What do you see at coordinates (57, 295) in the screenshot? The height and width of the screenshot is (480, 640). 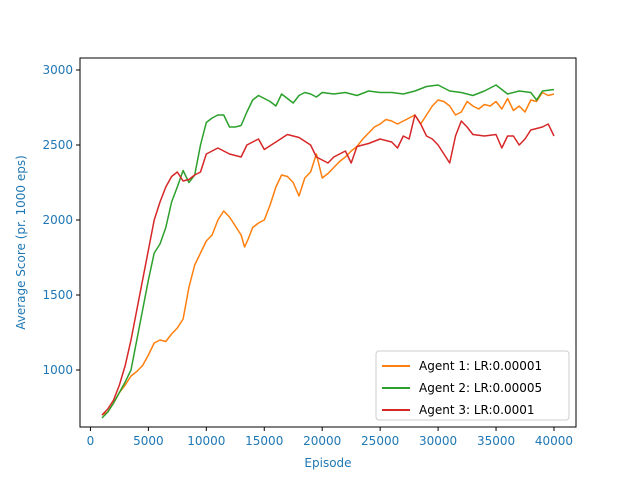 I see `y-tick-label: 1500` at bounding box center [57, 295].